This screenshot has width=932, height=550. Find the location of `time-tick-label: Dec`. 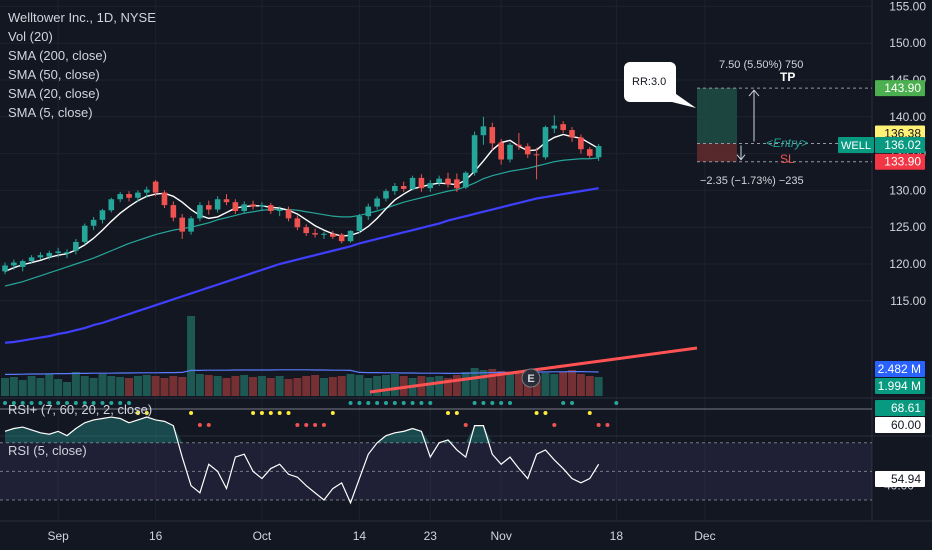

time-tick-label: Dec is located at coordinates (704, 536).